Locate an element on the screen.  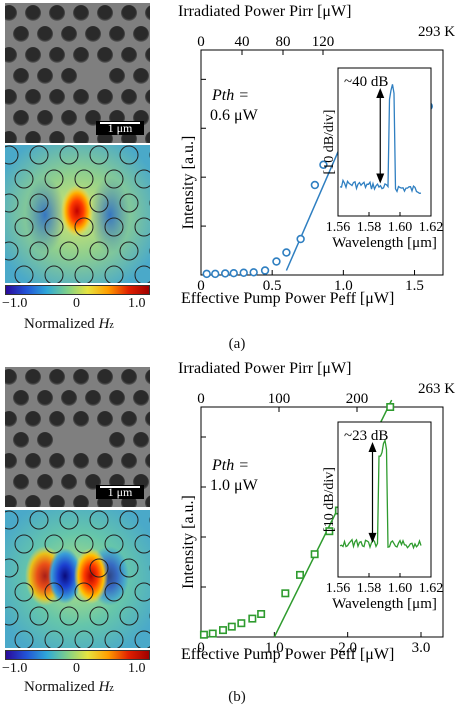
bottom-tick-label: 0.5 is located at coordinates (272, 286).